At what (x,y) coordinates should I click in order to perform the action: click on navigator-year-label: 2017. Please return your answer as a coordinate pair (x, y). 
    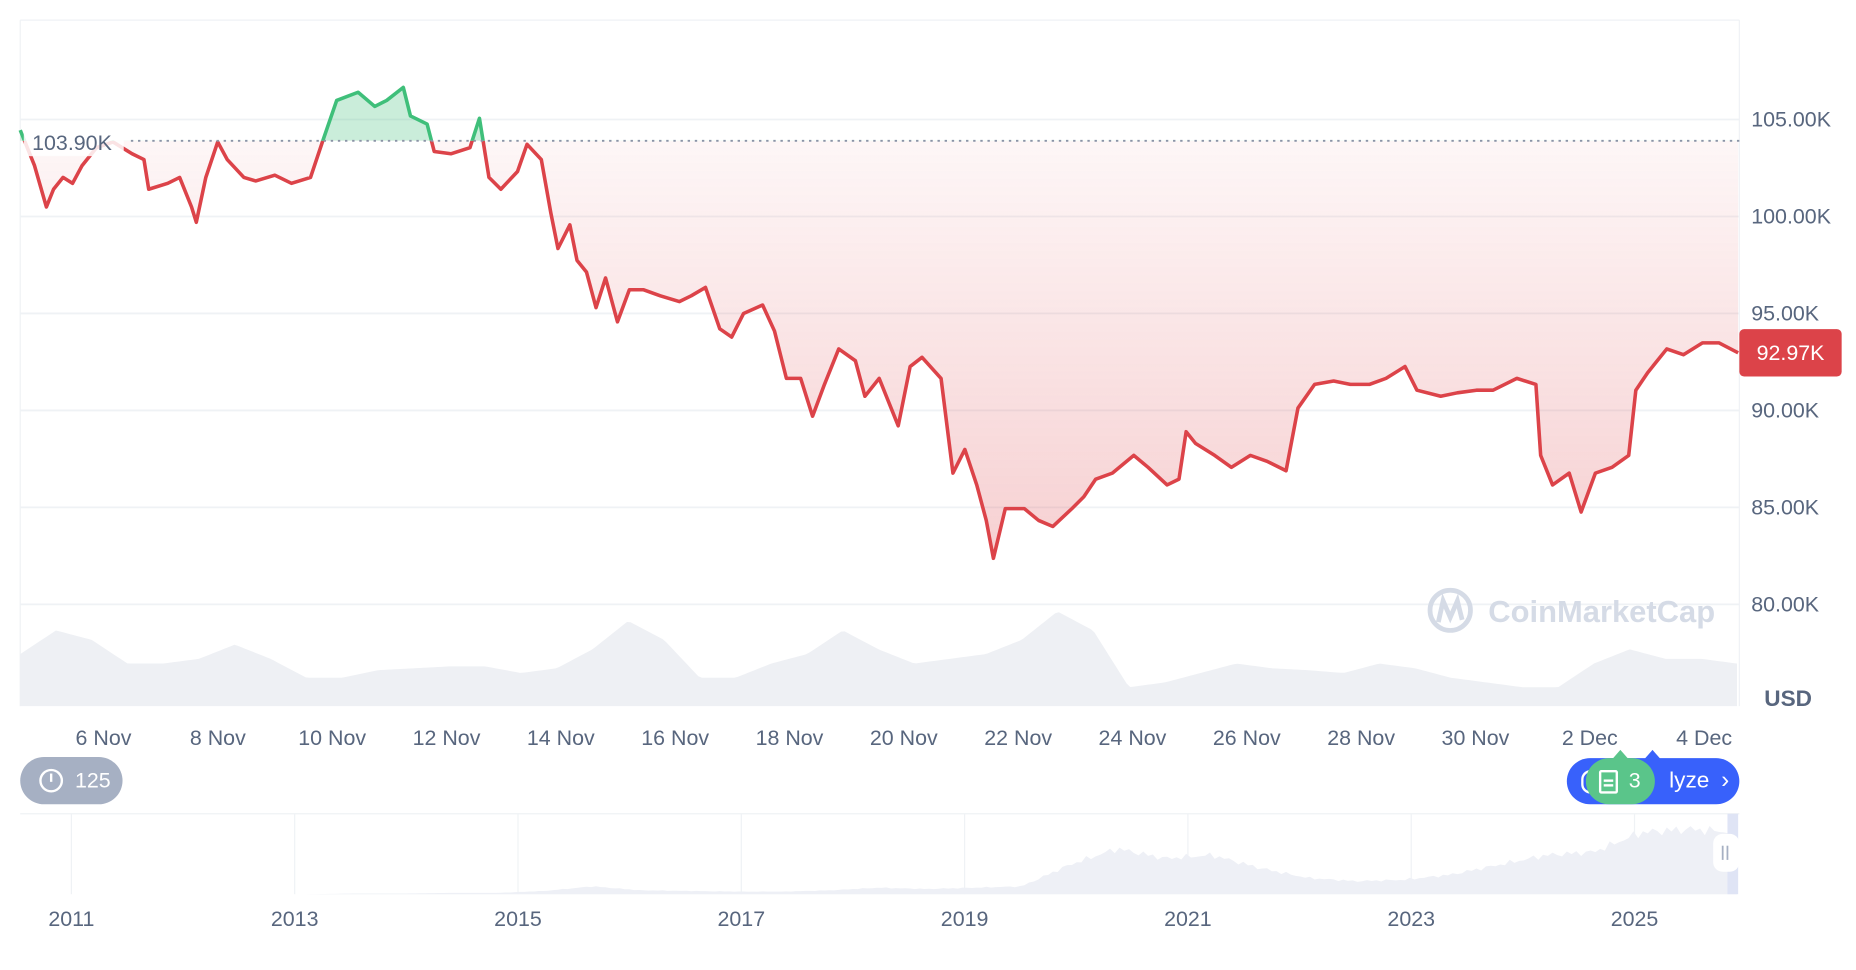
    Looking at the image, I should click on (741, 919).